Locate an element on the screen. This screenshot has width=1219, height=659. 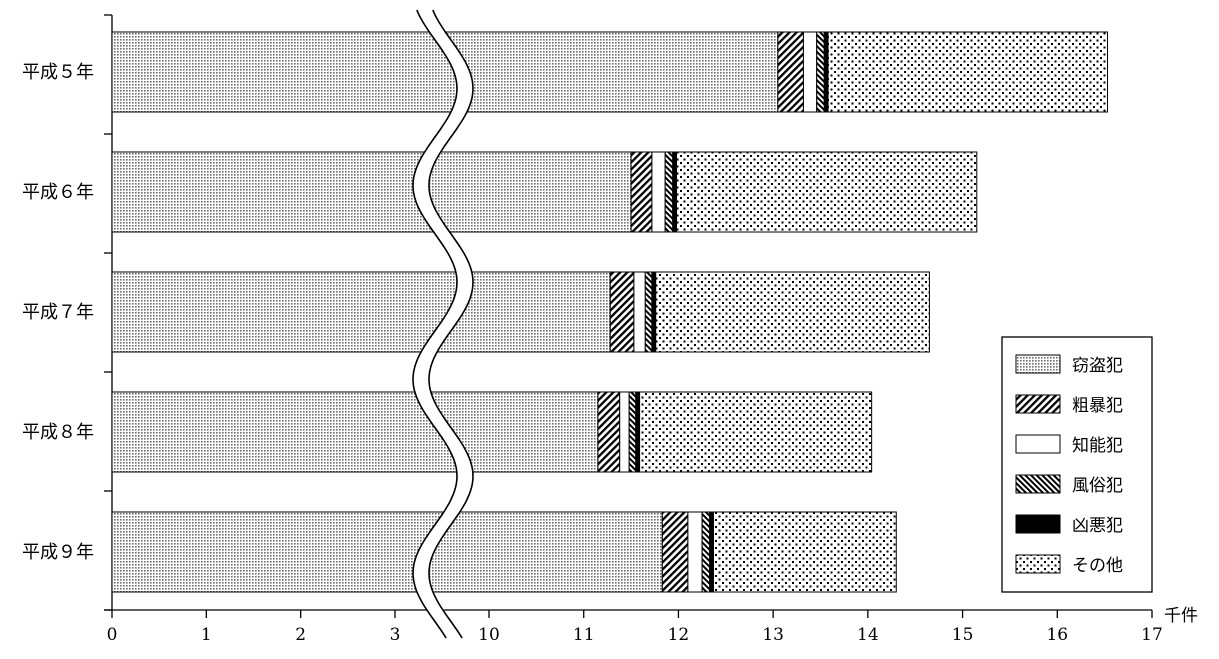
axis-break-band is located at coordinates (443, 324).